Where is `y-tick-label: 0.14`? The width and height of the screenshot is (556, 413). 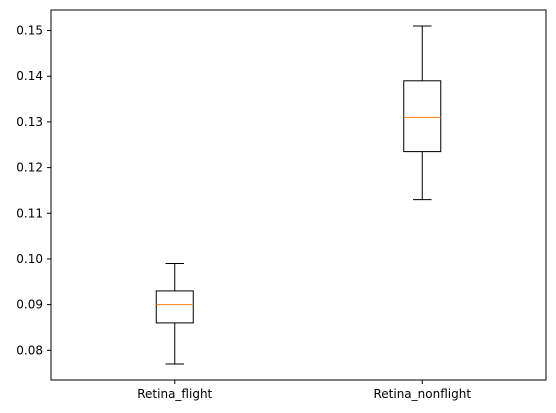 y-tick-label: 0.14 is located at coordinates (29, 76).